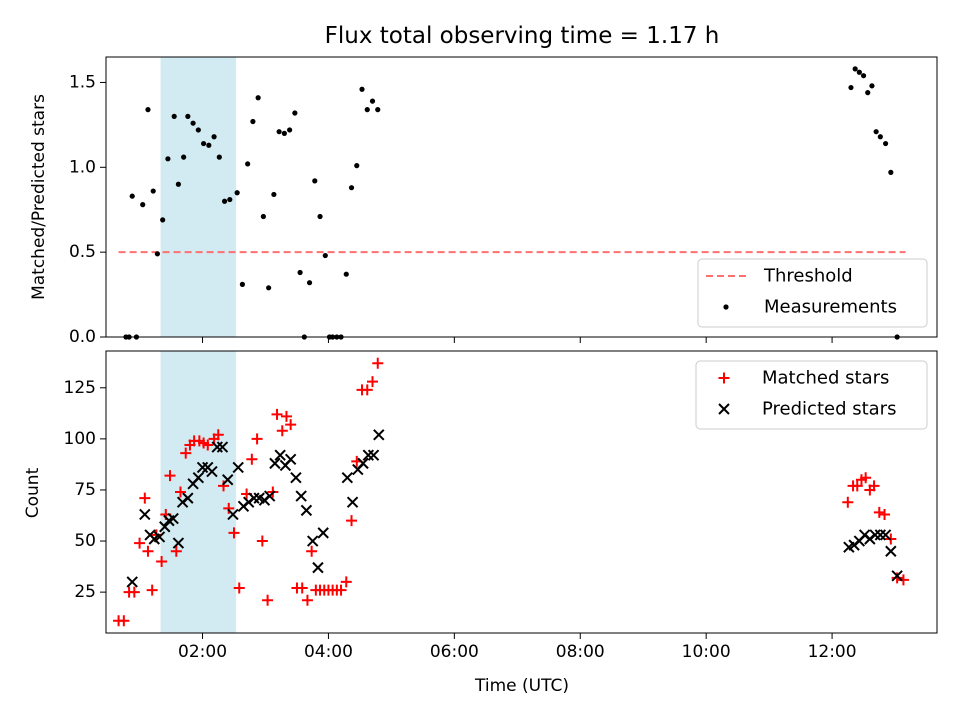 This screenshot has width=960, height=720. Describe the element at coordinates (454, 652) in the screenshot. I see `x-tick-label: 06:00` at that location.